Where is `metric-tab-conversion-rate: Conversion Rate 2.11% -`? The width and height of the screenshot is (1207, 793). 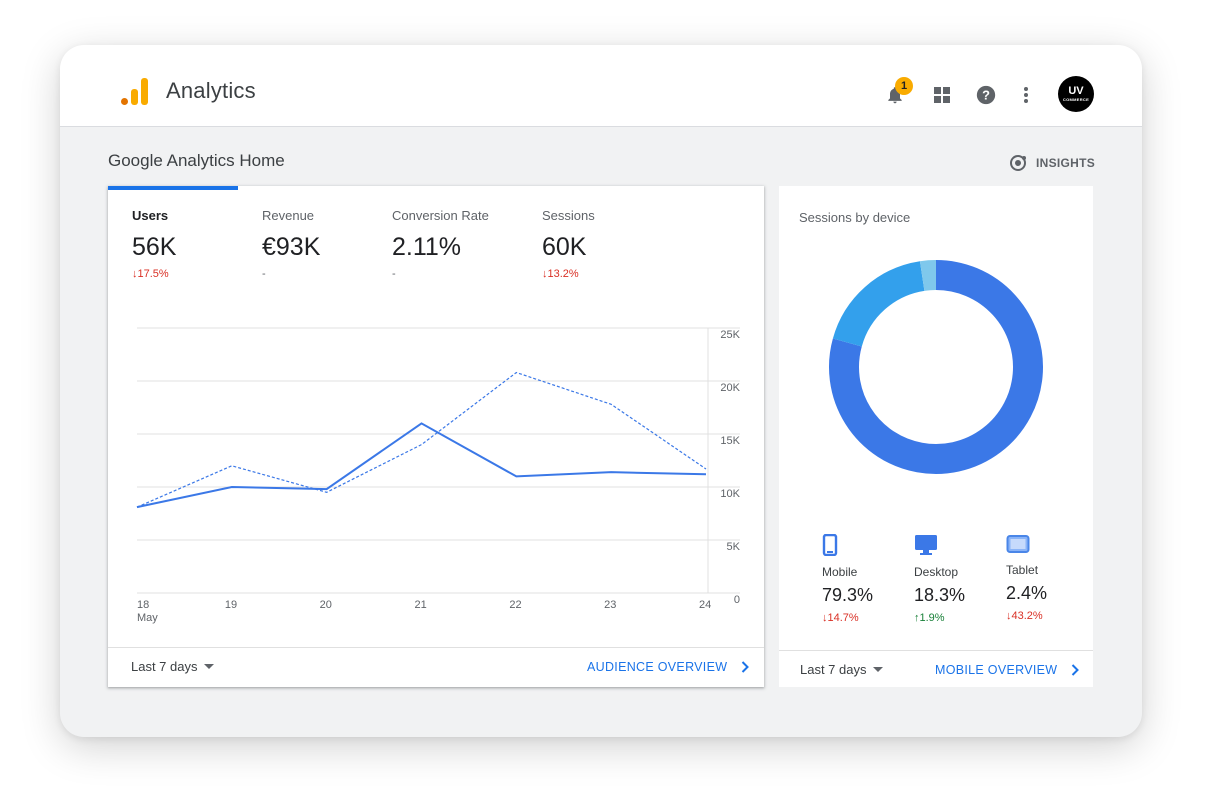 metric-tab-conversion-rate: Conversion Rate 2.11% - is located at coordinates (440, 244).